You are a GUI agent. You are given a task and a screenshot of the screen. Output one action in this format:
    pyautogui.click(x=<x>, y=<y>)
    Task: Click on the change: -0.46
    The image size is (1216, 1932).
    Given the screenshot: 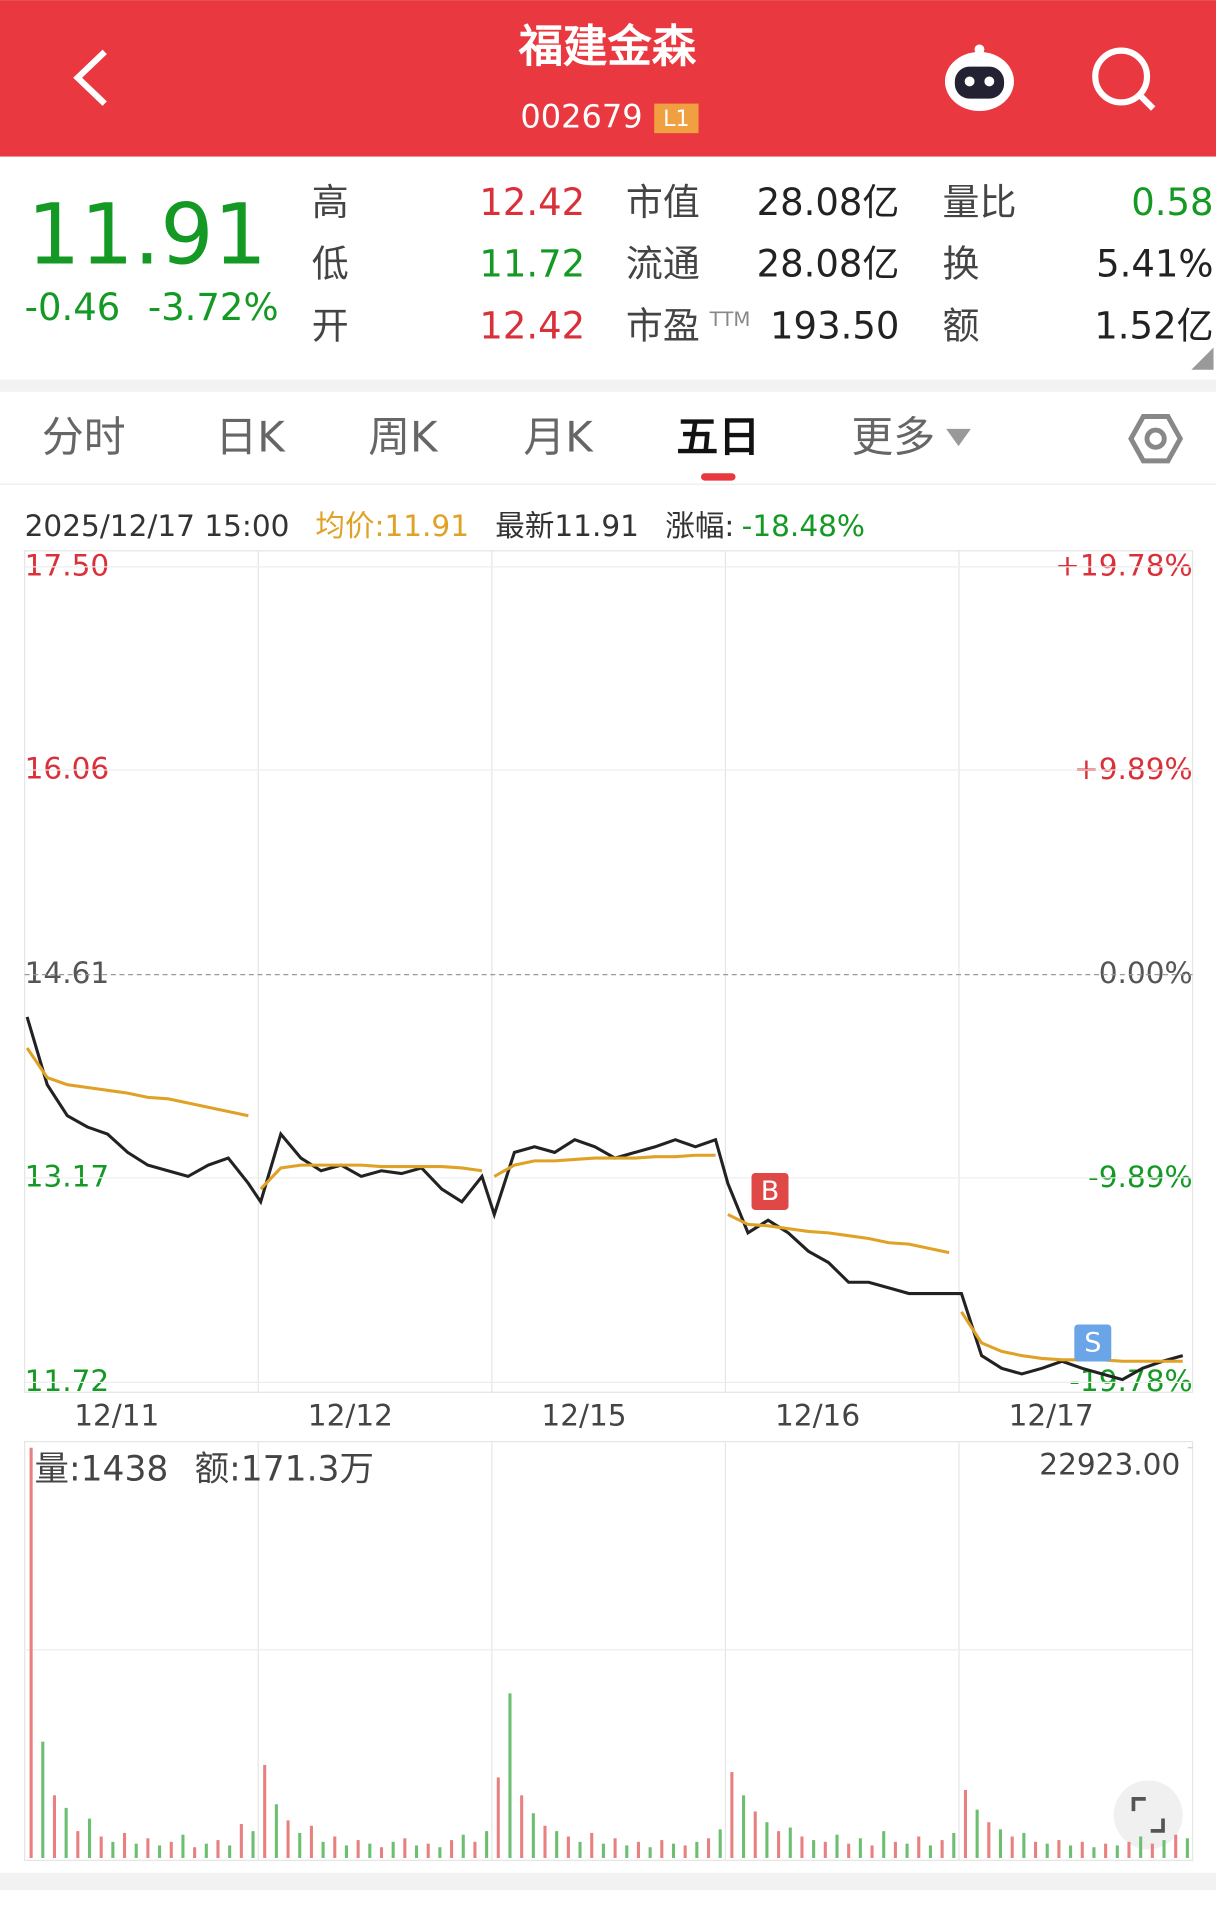 What is the action you would take?
    pyautogui.click(x=73, y=307)
    